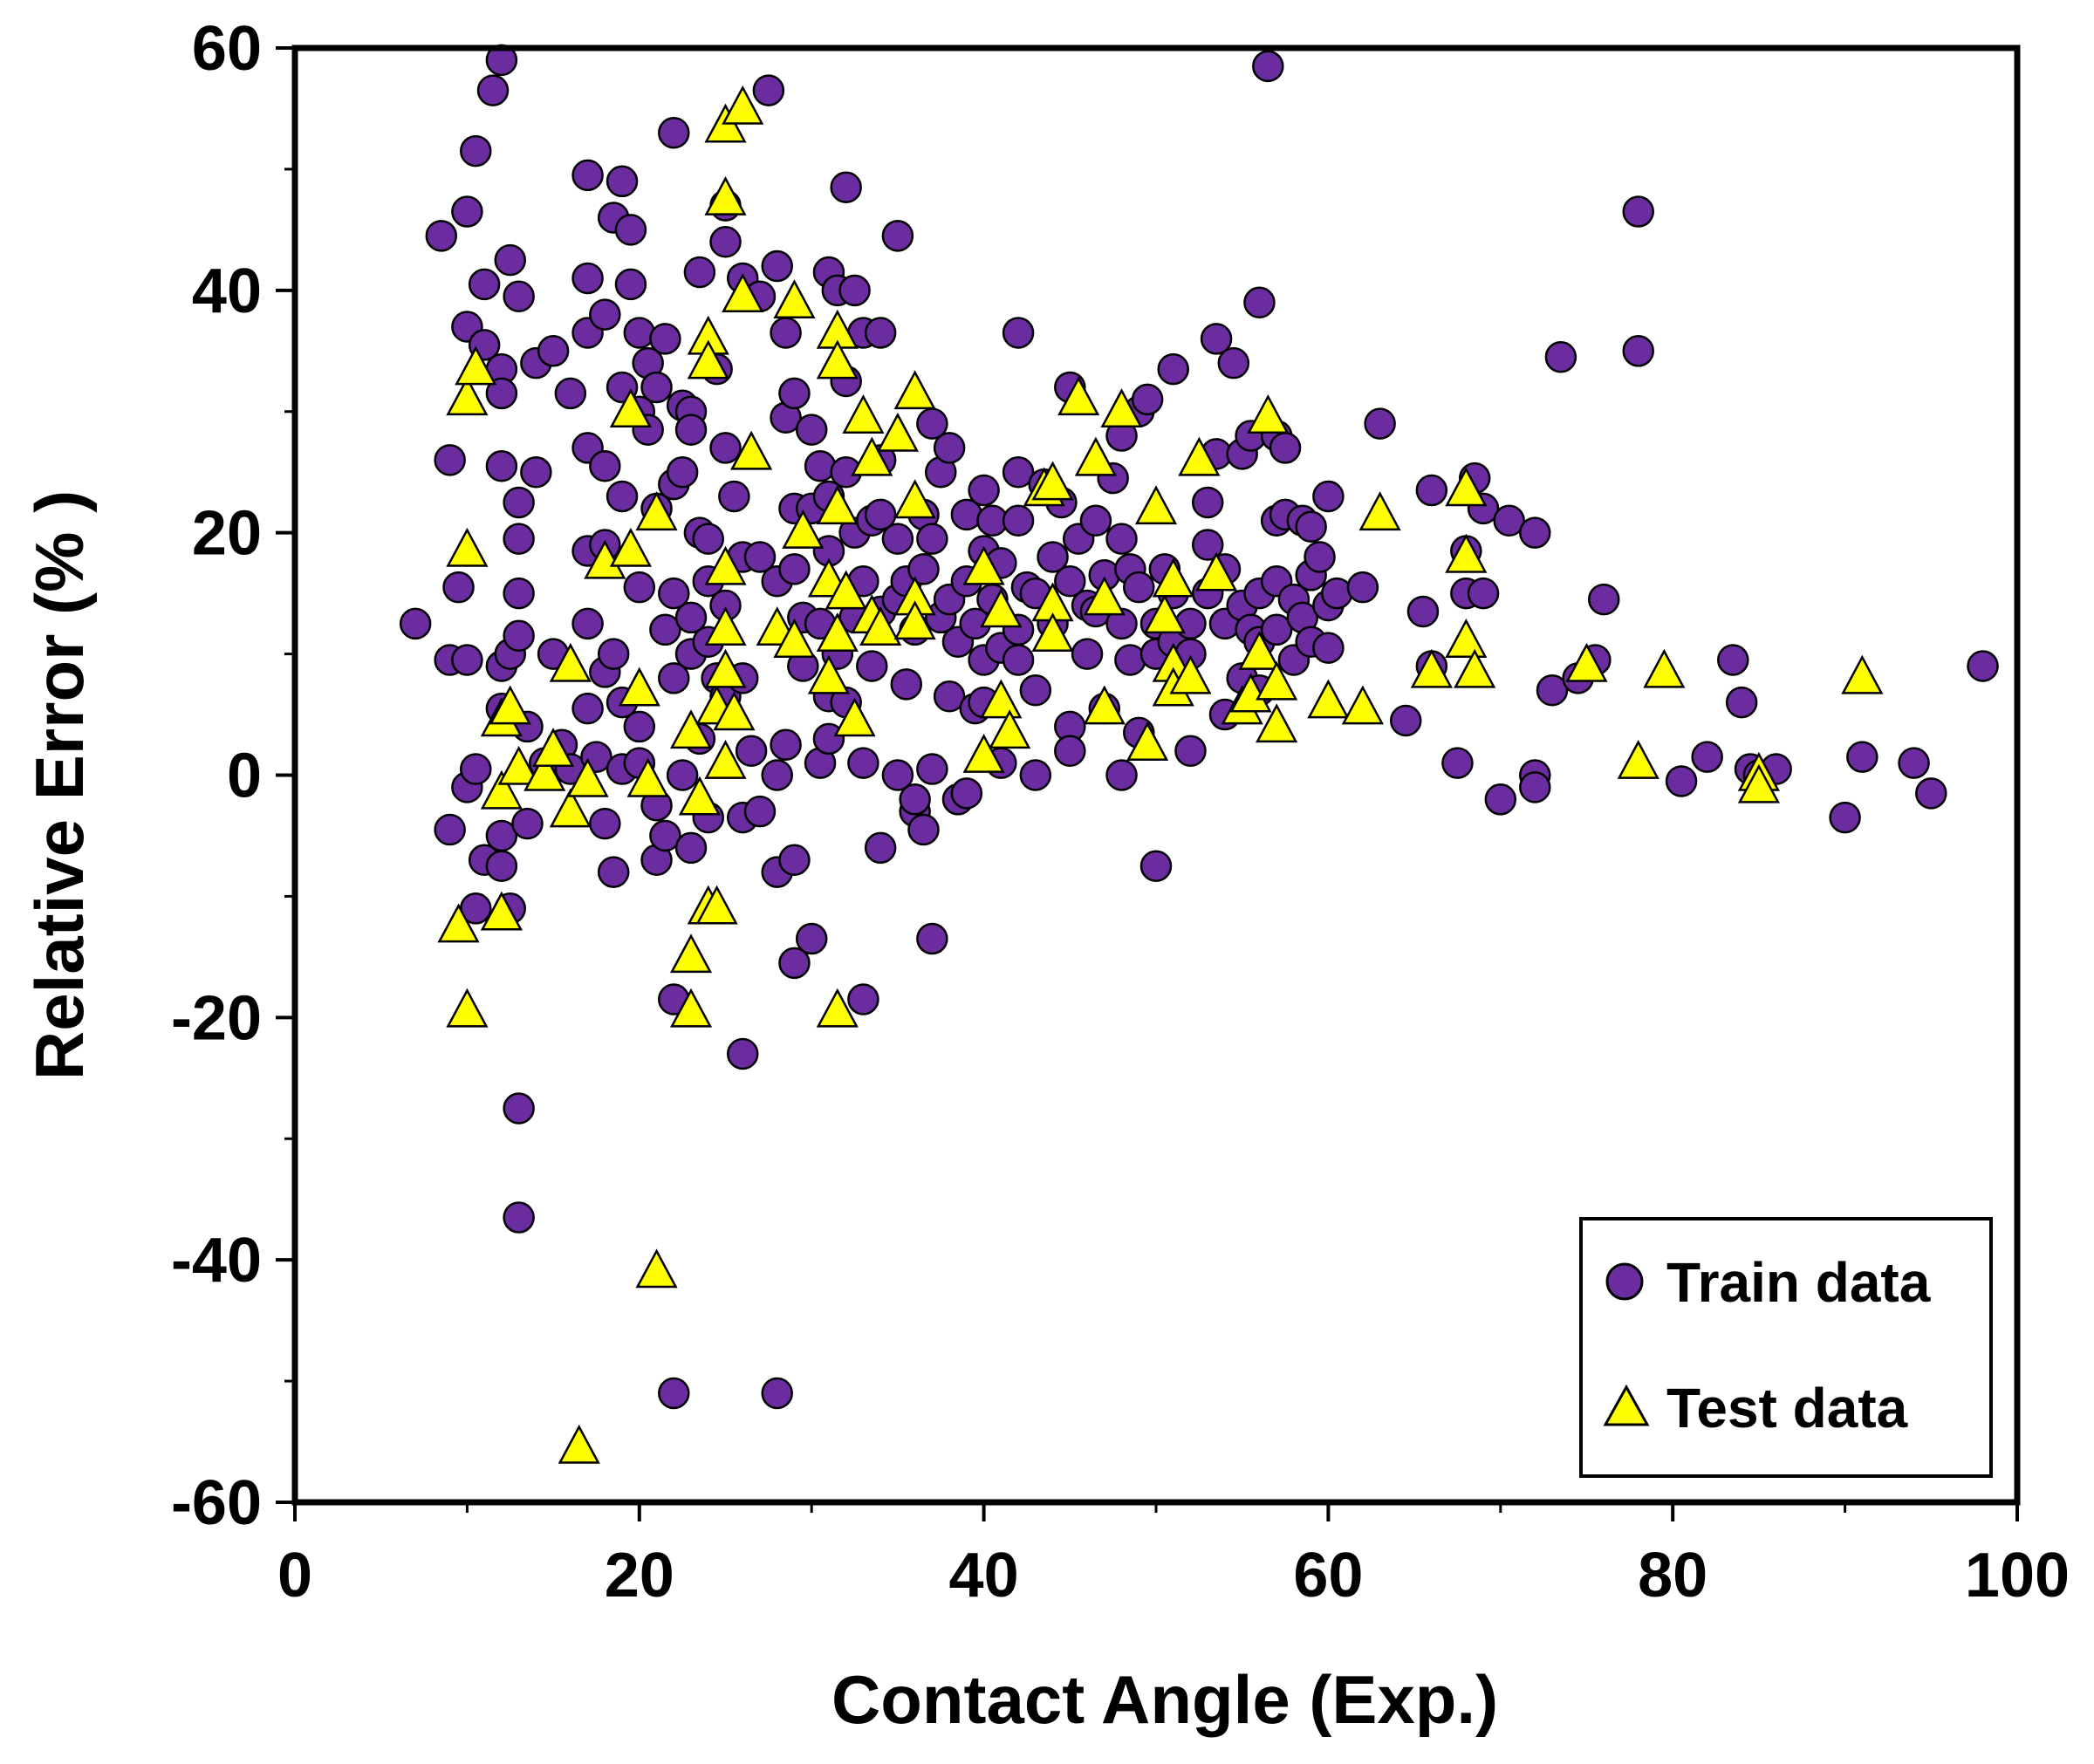 Image resolution: width=2094 pixels, height=1764 pixels. Describe the element at coordinates (227, 534) in the screenshot. I see `y-tick-label: 20` at that location.